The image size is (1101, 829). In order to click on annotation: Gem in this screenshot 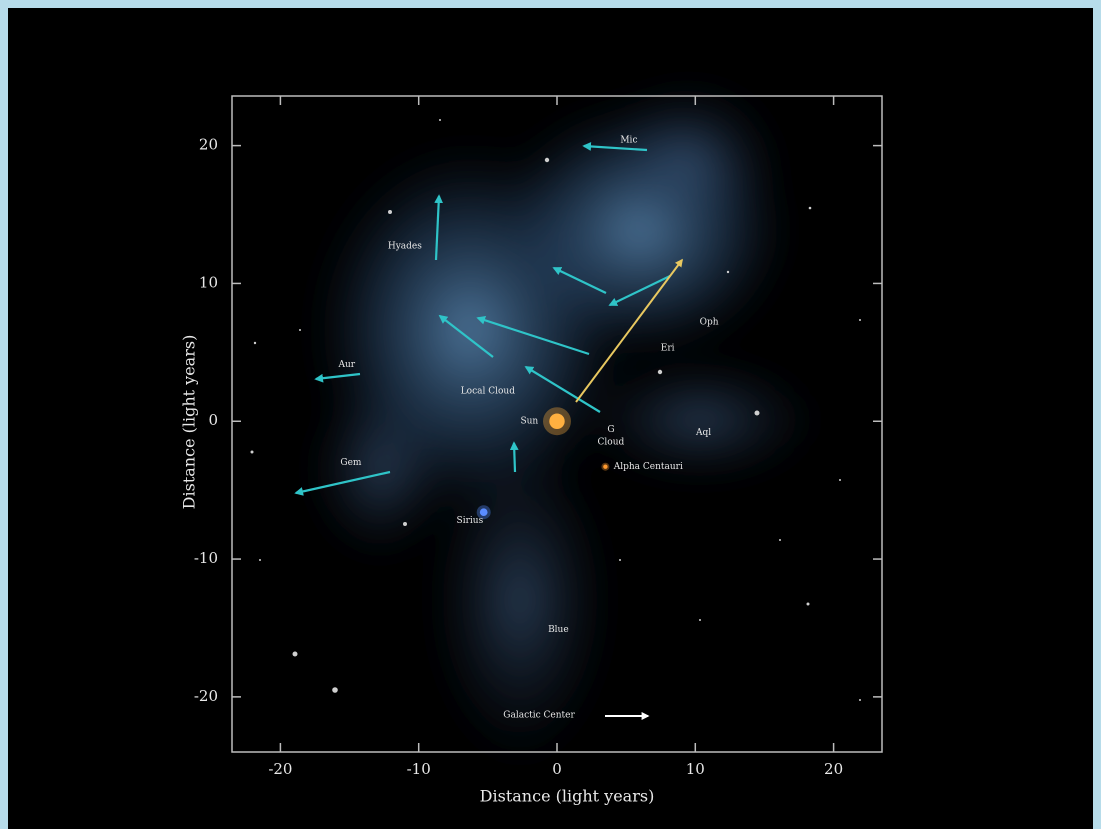, I will do `click(351, 463)`.